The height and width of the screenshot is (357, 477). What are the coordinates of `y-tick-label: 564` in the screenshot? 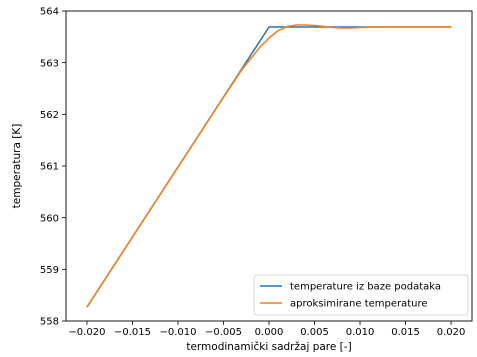 It's located at (49, 12).